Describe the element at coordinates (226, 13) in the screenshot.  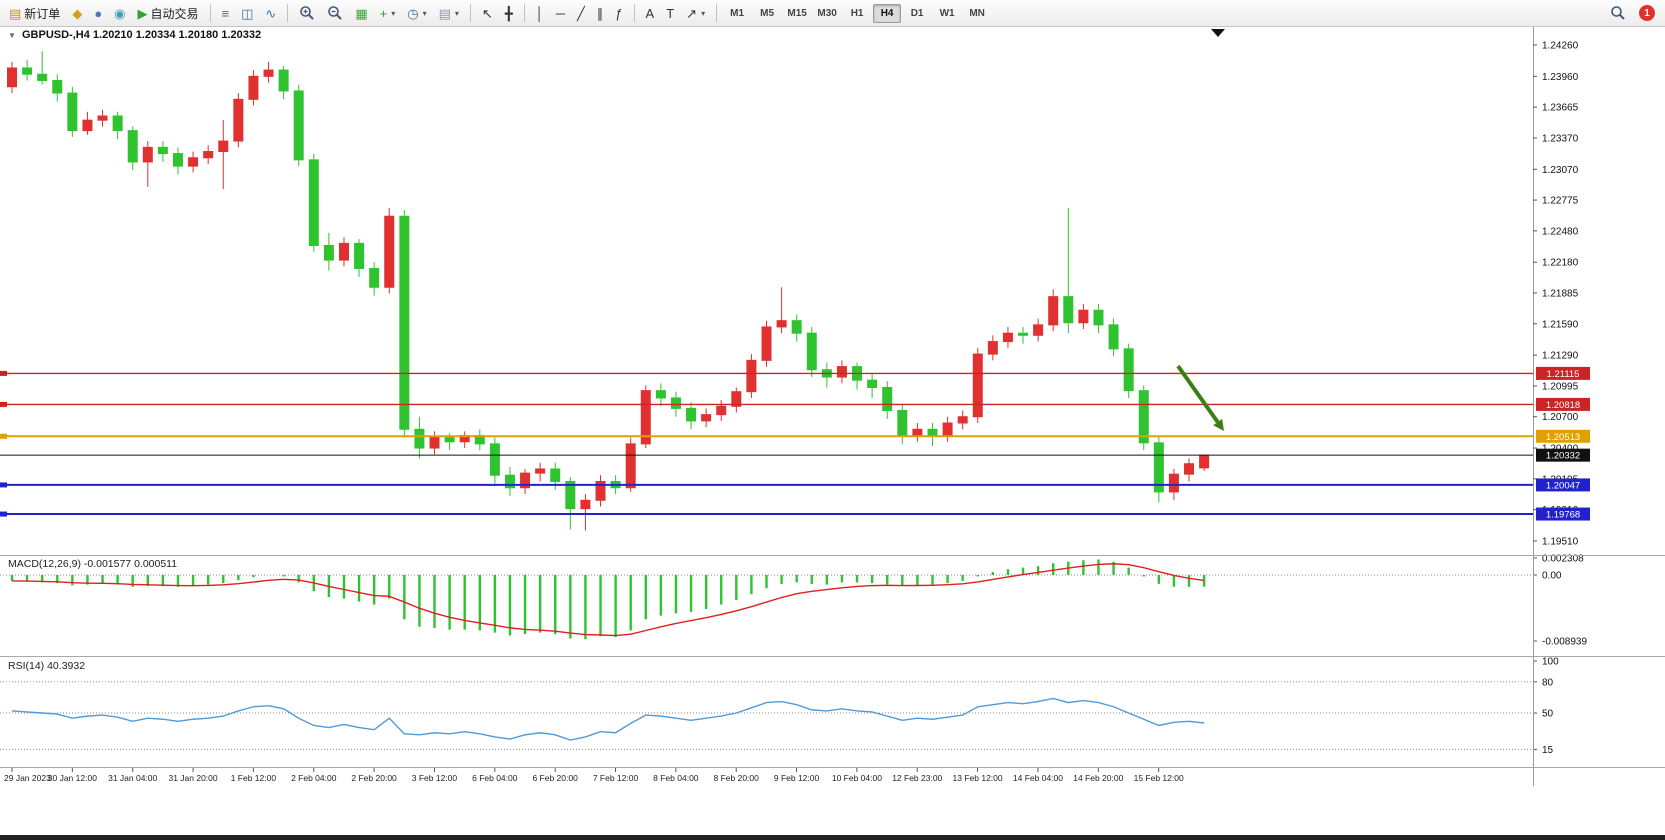
I see `bar-chart-type-button: ≡` at that location.